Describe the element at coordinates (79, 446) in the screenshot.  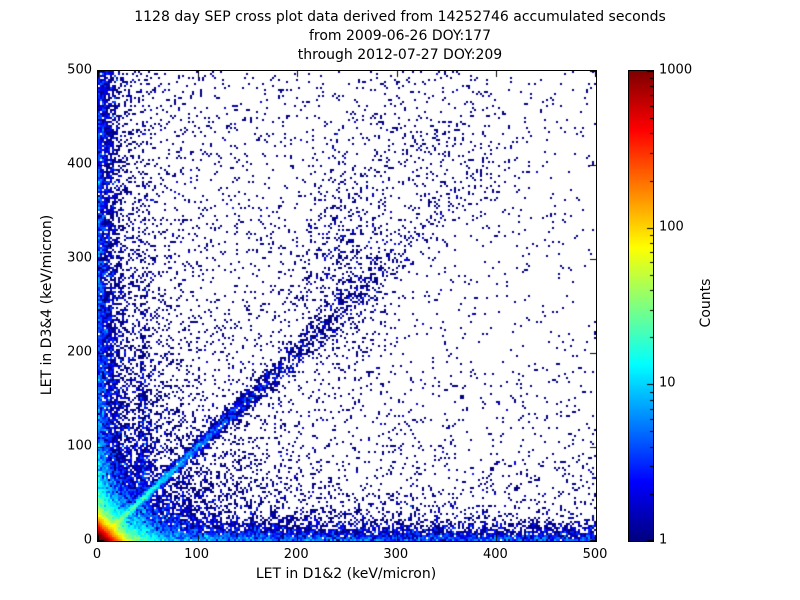
I see `y-tick-label: 100` at that location.